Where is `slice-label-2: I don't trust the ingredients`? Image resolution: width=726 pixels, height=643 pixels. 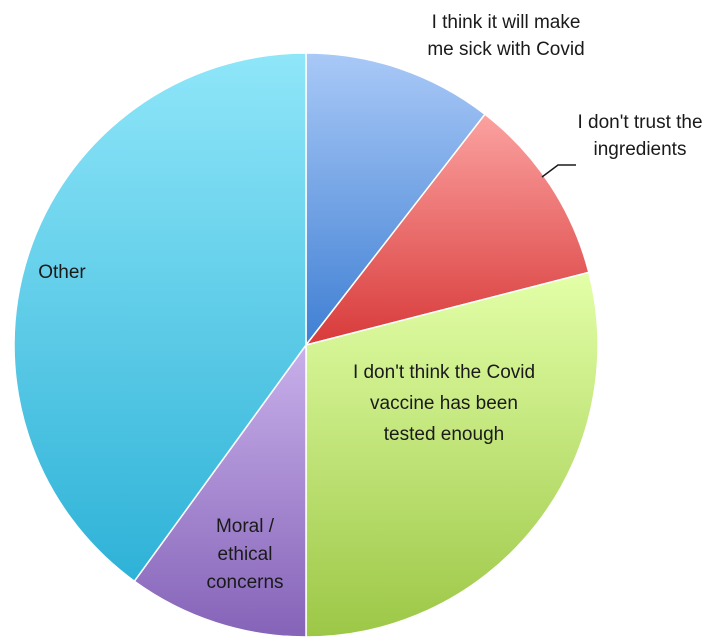
slice-label-2: I don't trust the ingredients is located at coordinates (639, 136).